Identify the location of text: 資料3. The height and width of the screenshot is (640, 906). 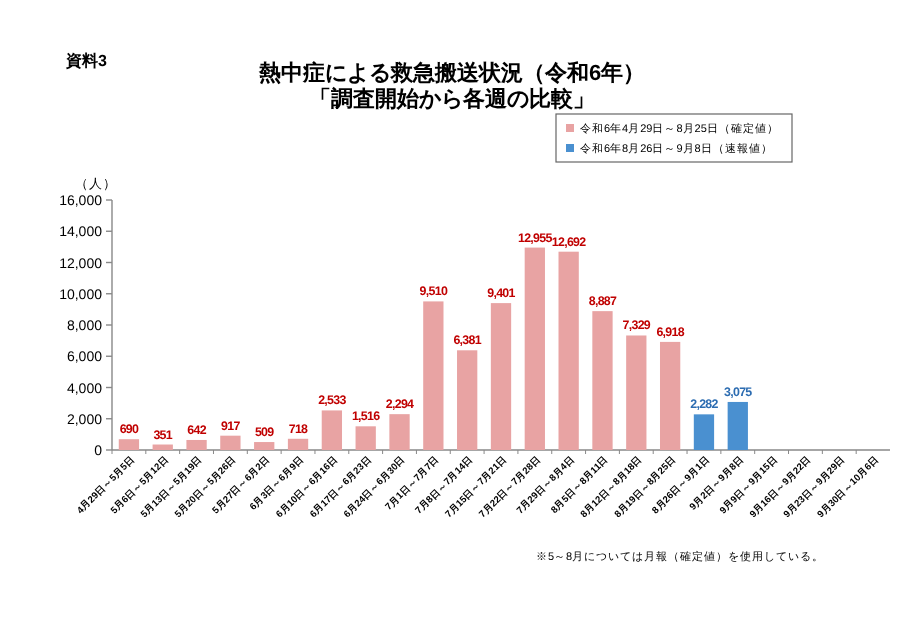
(86, 61).